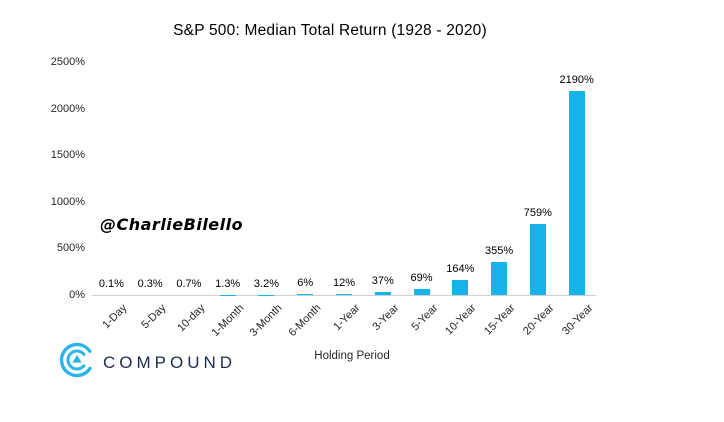 This screenshot has width=724, height=422. I want to click on bar-value-label: 37%, so click(382, 280).